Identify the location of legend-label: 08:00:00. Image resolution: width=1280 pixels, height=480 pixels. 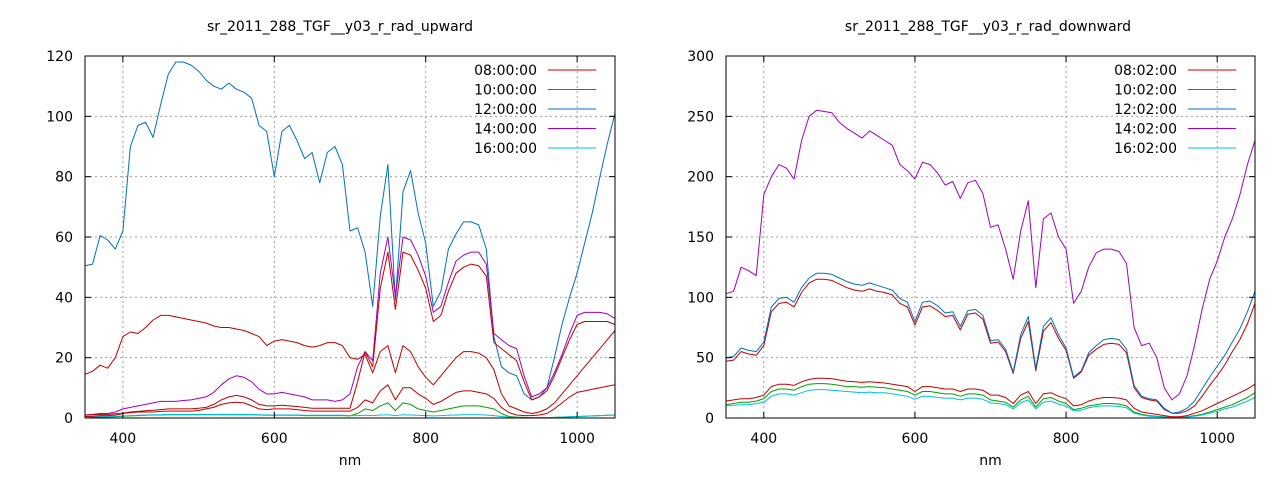
(505, 71).